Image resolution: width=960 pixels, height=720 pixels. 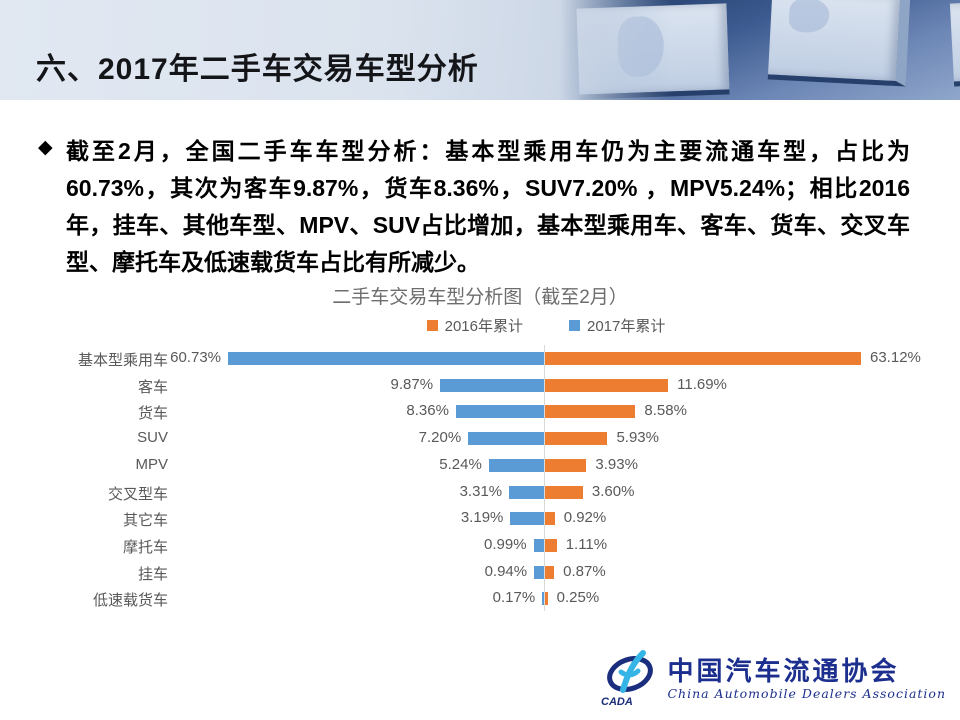 What do you see at coordinates (702, 384) in the screenshot?
I see `value-label-2016: 11.69%` at bounding box center [702, 384].